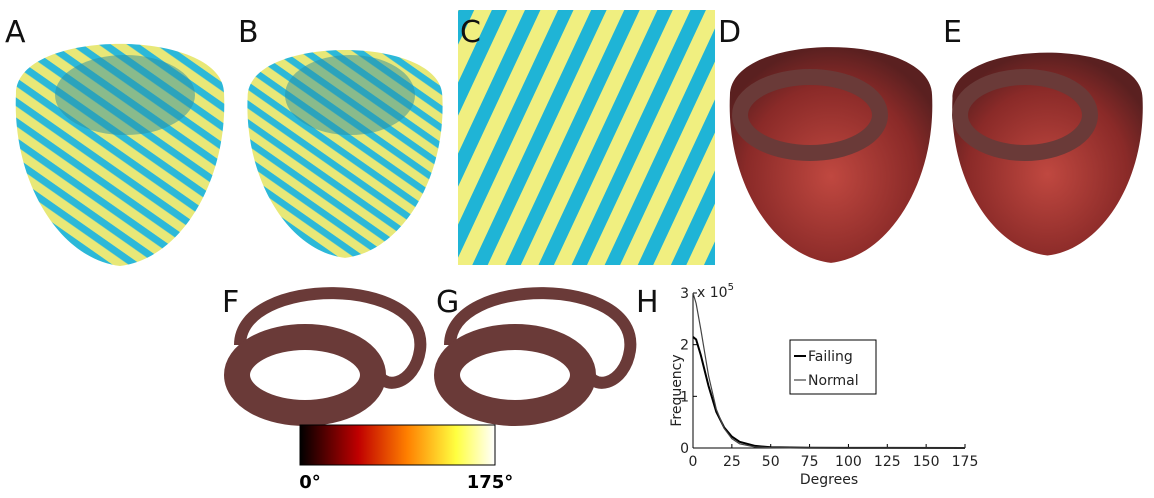 This screenshot has width=1154, height=498. What do you see at coordinates (684, 294) in the screenshot?
I see `y-tick-label: 3` at bounding box center [684, 294].